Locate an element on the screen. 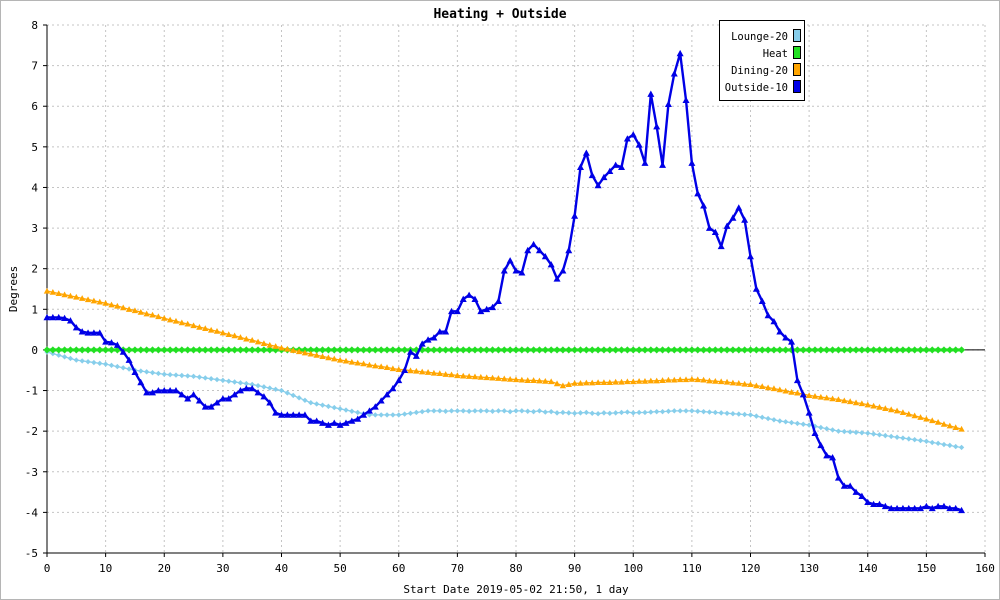 This screenshot has height=600, width=1000. legend-item-lounge-20: Lounge-20 is located at coordinates (766, 36).